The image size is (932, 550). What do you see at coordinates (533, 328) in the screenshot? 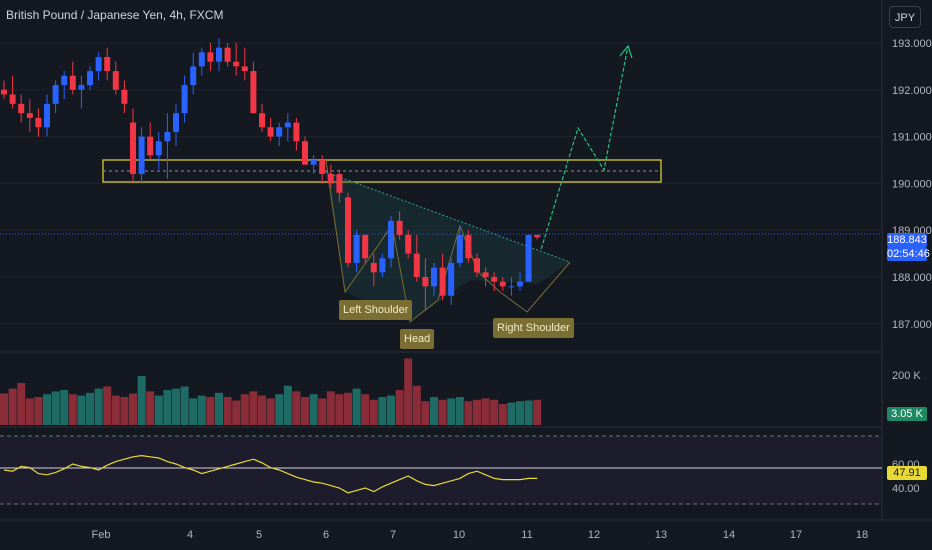
I see `right-shoulder-label: Right Shoulder` at bounding box center [533, 328].